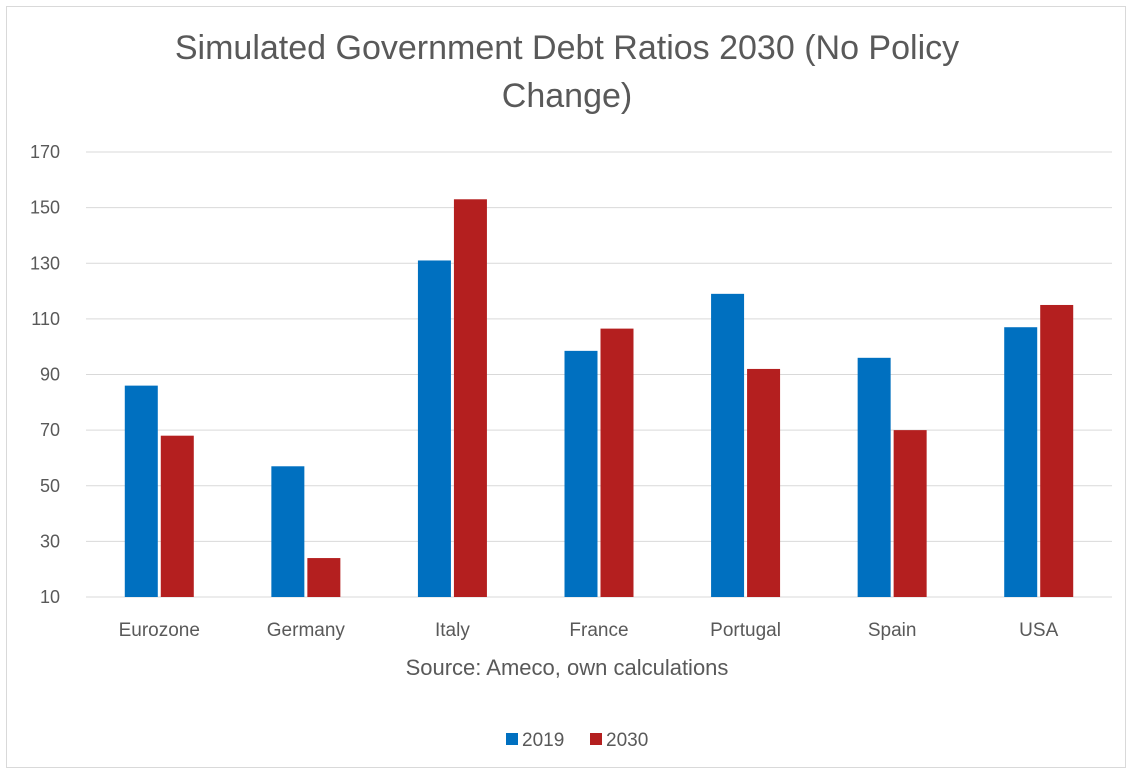 The width and height of the screenshot is (1134, 776). I want to click on bar-2030-italy, so click(470, 398).